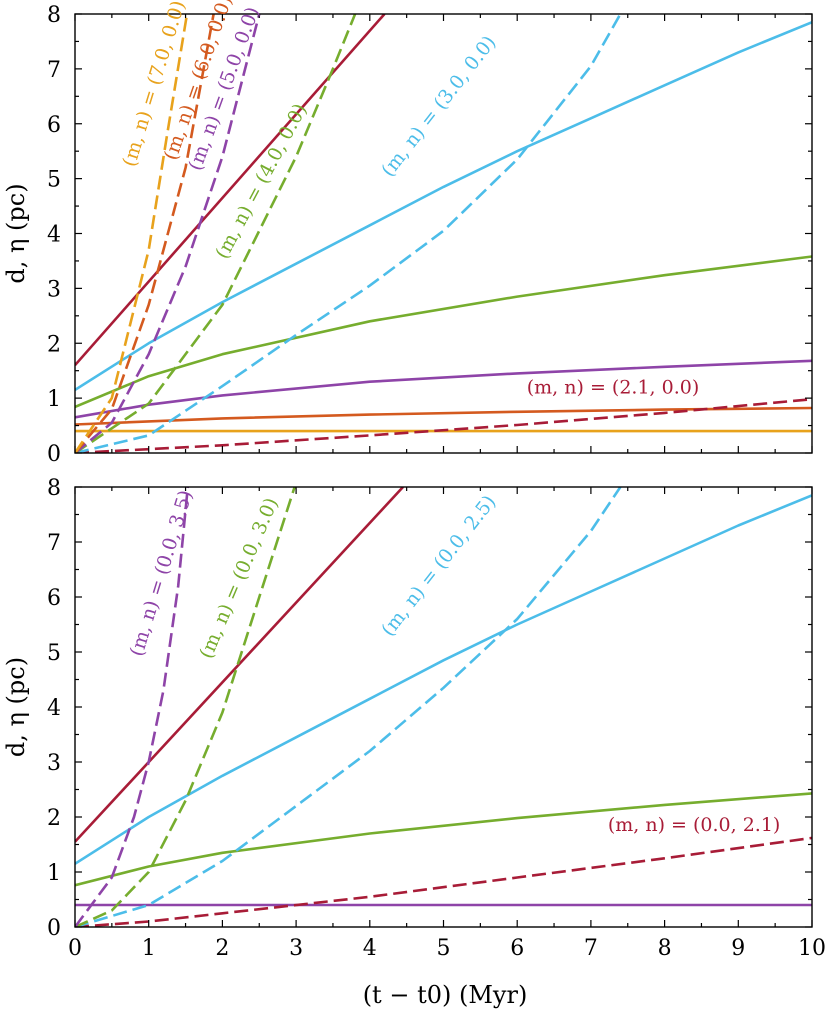  What do you see at coordinates (613, 388) in the screenshot?
I see `series-annotation: (m, n) = (2.1, 0.0)` at bounding box center [613, 388].